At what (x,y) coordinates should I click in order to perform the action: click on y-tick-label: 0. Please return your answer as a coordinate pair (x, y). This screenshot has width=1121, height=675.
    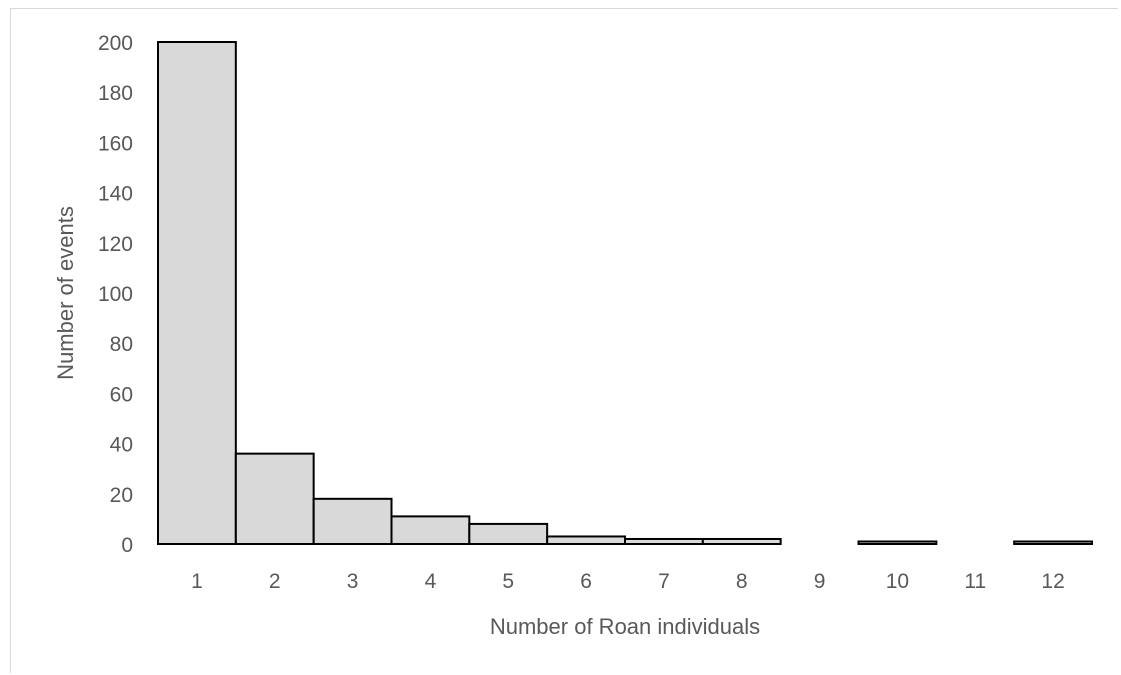
    Looking at the image, I should click on (127, 545).